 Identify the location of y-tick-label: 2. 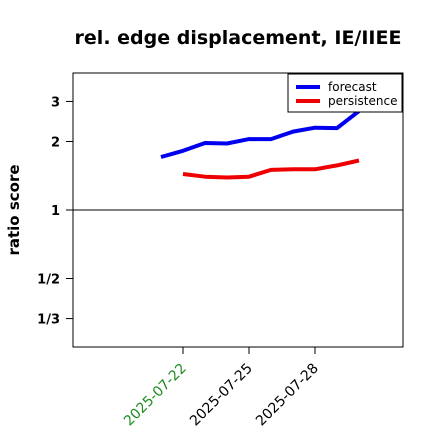
(55, 143).